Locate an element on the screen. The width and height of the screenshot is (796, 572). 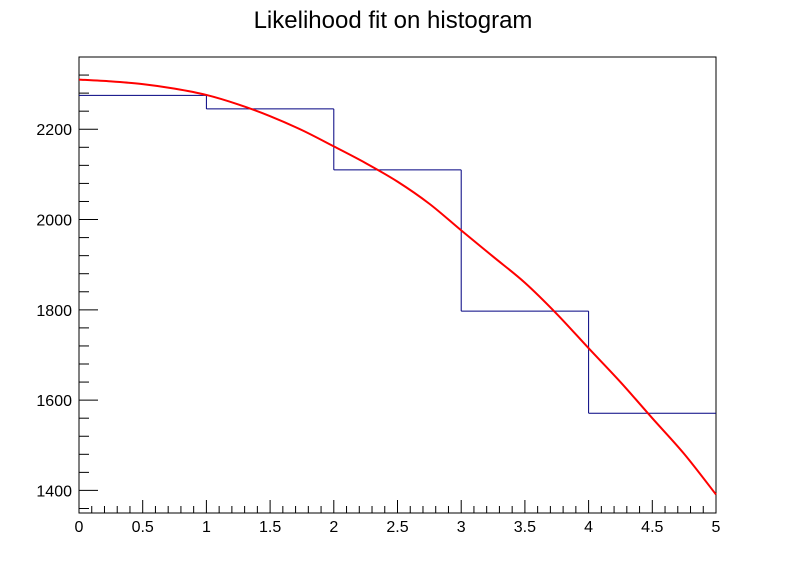
y-tick-label-0: 1400 is located at coordinates (54, 491).